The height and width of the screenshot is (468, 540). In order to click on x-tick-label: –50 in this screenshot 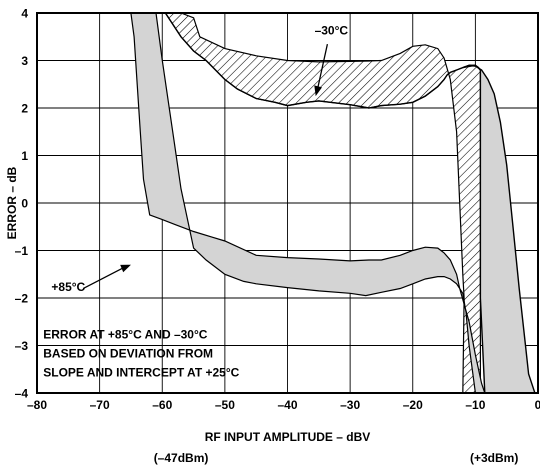, I will do `click(225, 405)`.